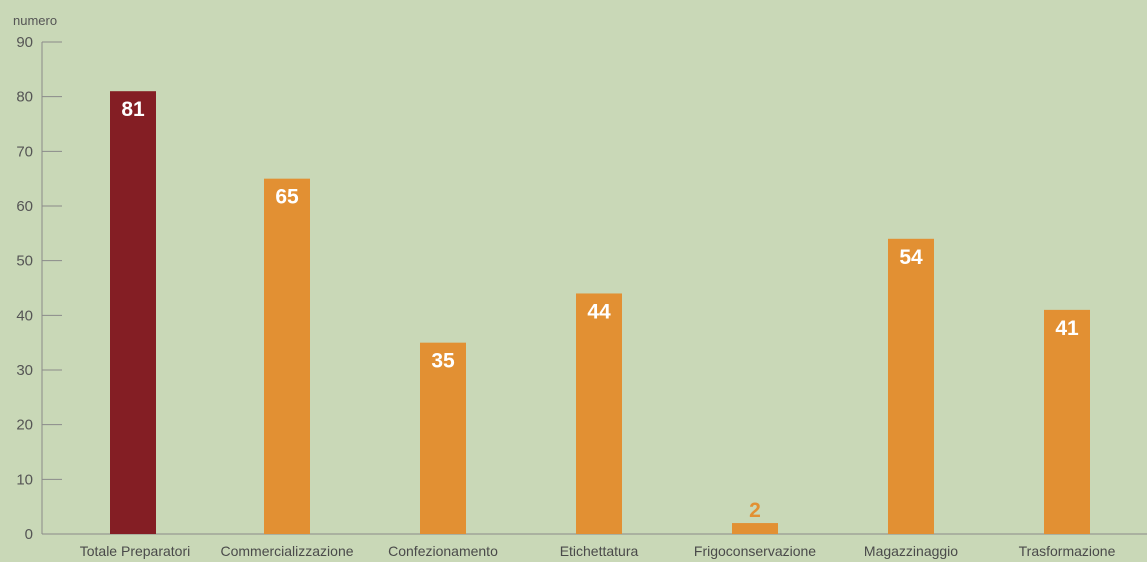  Describe the element at coordinates (287, 356) in the screenshot. I see `bar-commercializzazione` at that location.